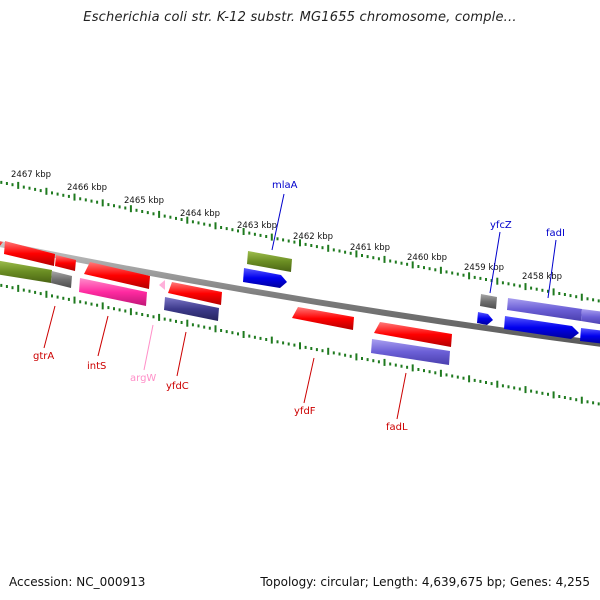 This screenshot has height=600, width=600. Describe the element at coordinates (43, 356) in the screenshot. I see `gene-label-gtrA: gtrA` at that location.